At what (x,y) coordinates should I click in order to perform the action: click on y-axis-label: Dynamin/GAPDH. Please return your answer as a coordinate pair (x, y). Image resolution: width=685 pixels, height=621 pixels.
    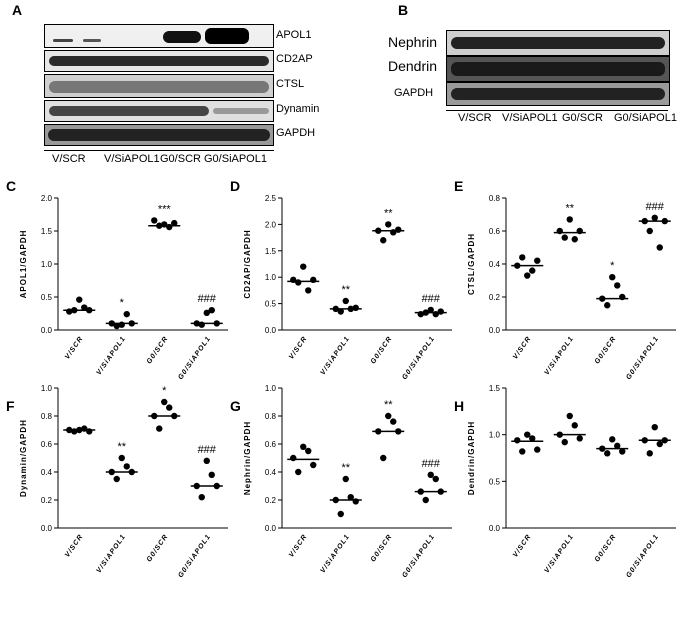
    Looking at the image, I should click on (23, 458).